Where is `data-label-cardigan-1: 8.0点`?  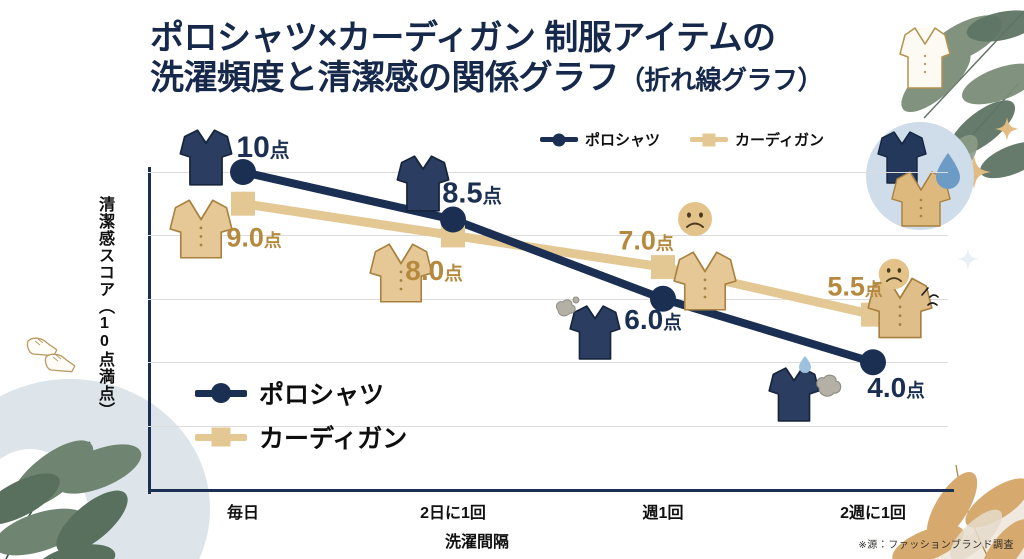
data-label-cardigan-1: 8.0点 is located at coordinates (434, 270).